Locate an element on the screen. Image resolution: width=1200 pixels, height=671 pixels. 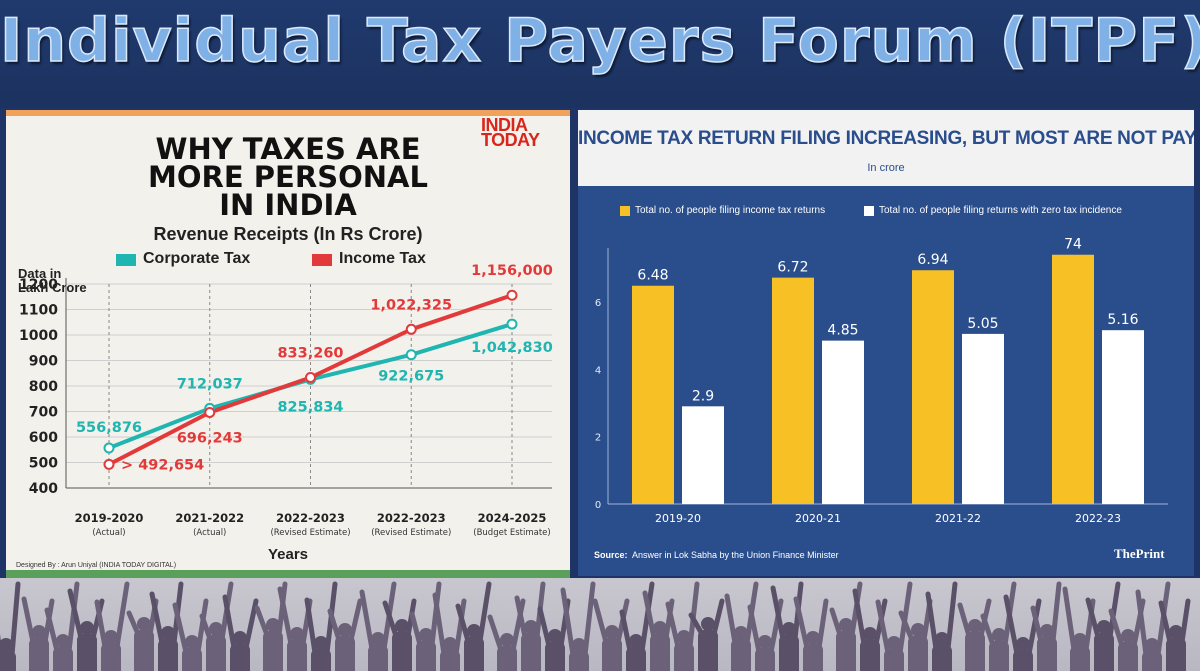
corporate-label-4: 1,042,830 is located at coordinates (512, 348).